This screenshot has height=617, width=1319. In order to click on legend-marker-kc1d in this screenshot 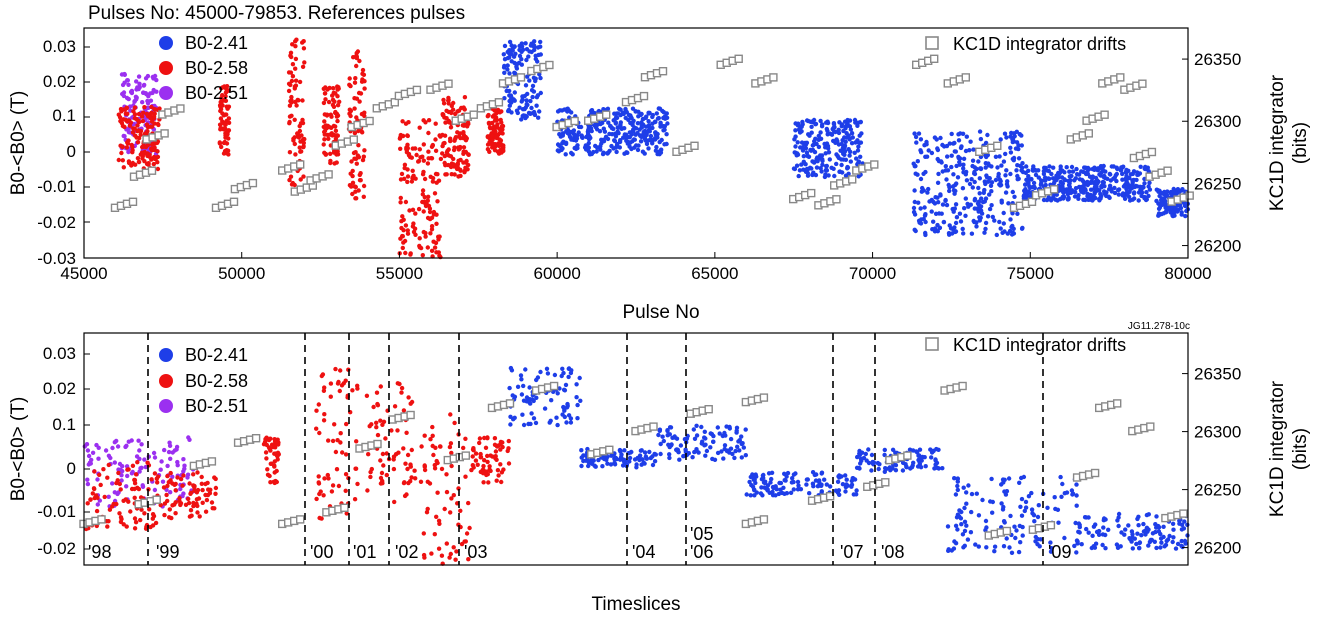, I will do `click(932, 344)`.